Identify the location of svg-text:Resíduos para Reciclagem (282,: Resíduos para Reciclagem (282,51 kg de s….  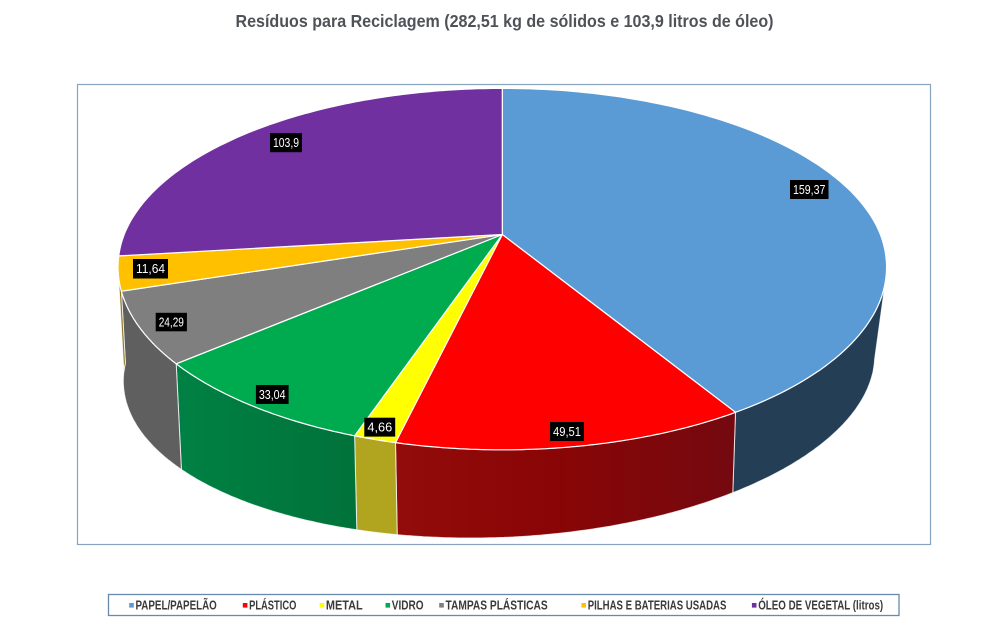
(505, 21).